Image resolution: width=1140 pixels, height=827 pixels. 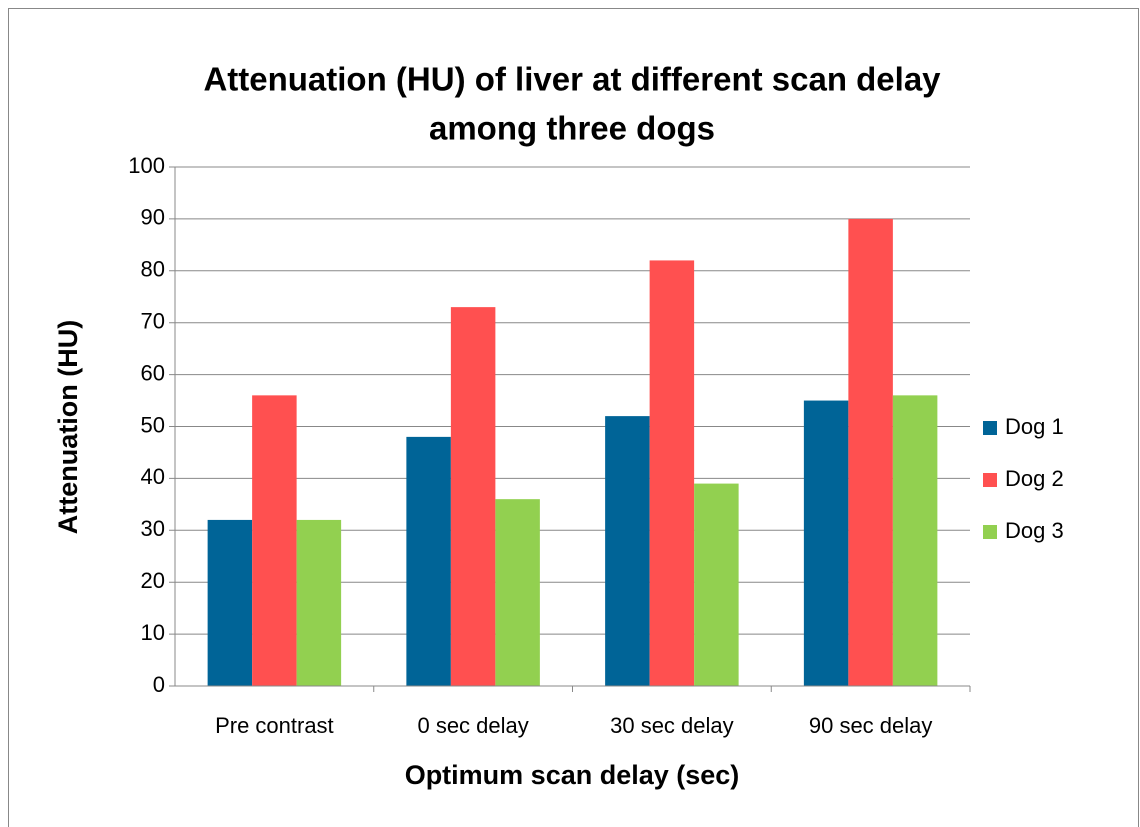 I want to click on y-tick-label: 40, so click(x=153, y=476).